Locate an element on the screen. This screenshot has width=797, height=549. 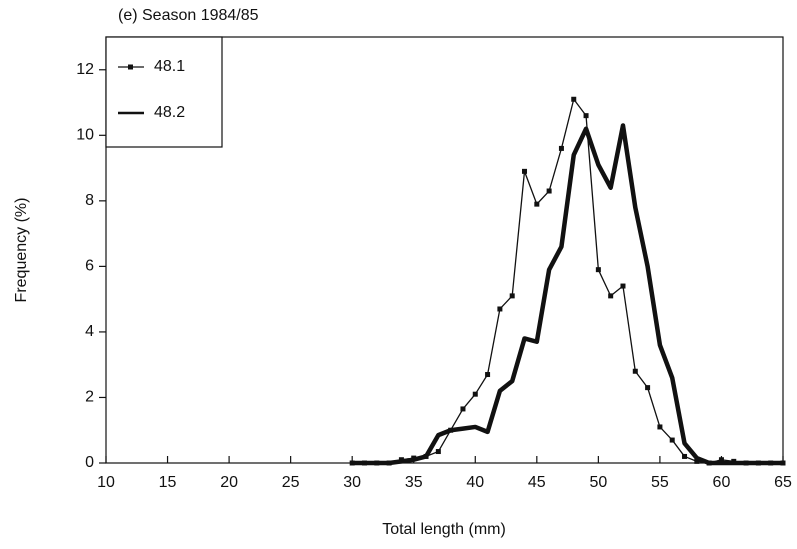
y-tick-label: 2 is located at coordinates (89, 397).